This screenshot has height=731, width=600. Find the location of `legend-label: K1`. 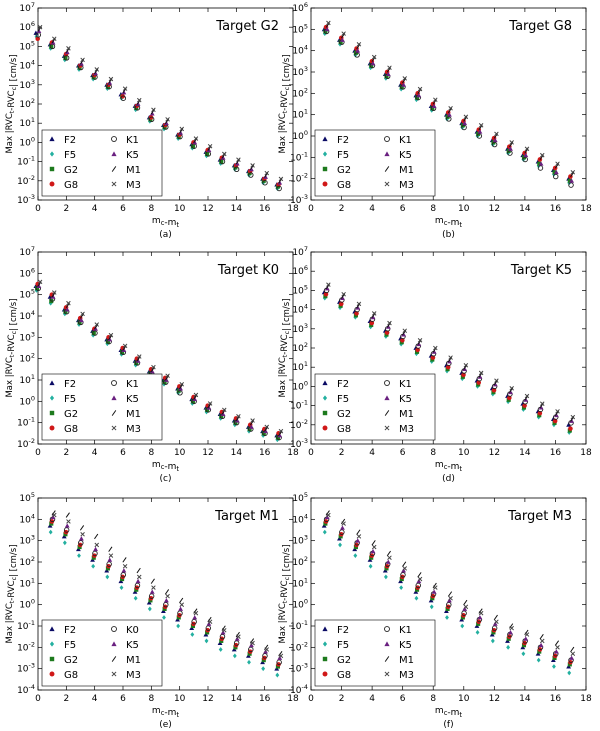

legend-label: K1 is located at coordinates (405, 384).